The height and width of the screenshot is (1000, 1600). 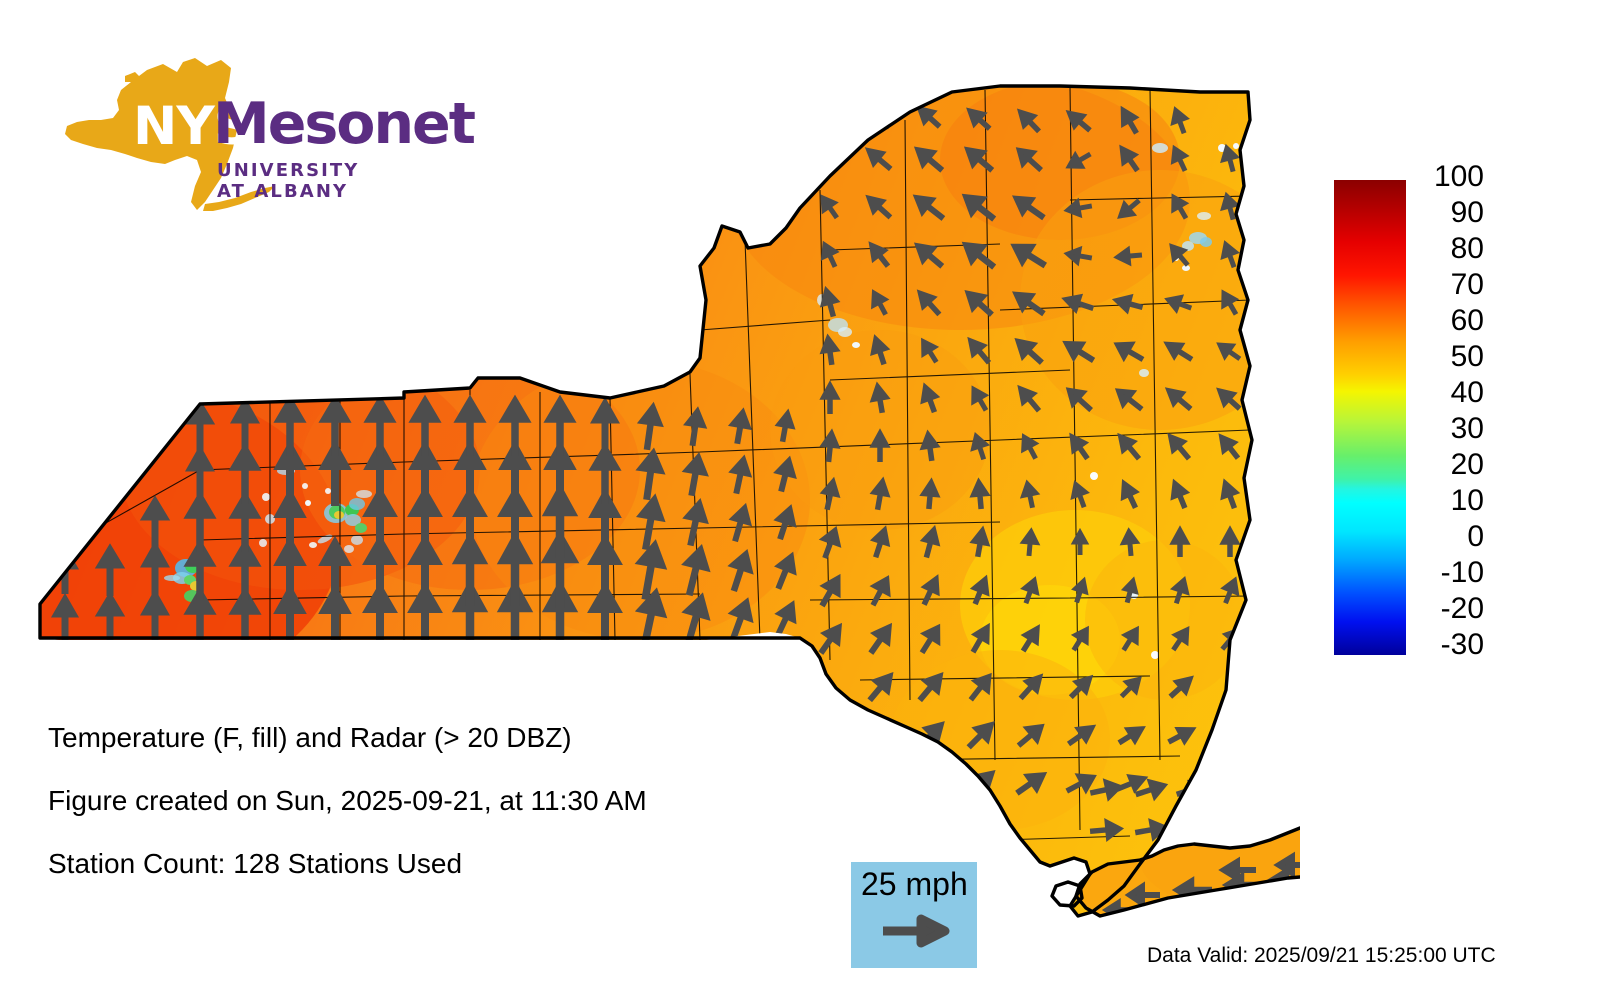 What do you see at coordinates (1467, 356) in the screenshot?
I see `colorbar-tick-50: 50` at bounding box center [1467, 356].